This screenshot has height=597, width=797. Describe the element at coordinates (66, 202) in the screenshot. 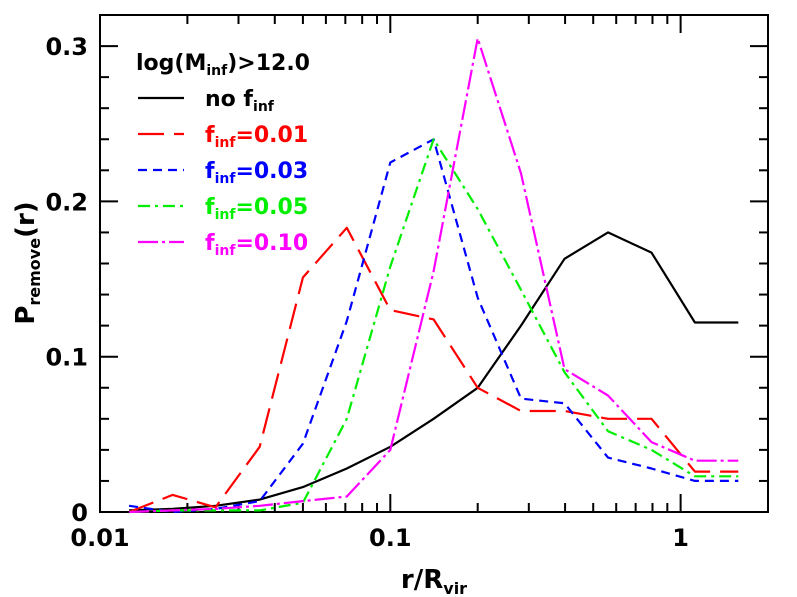

I see `y-tick-label: 0.2` at that location.